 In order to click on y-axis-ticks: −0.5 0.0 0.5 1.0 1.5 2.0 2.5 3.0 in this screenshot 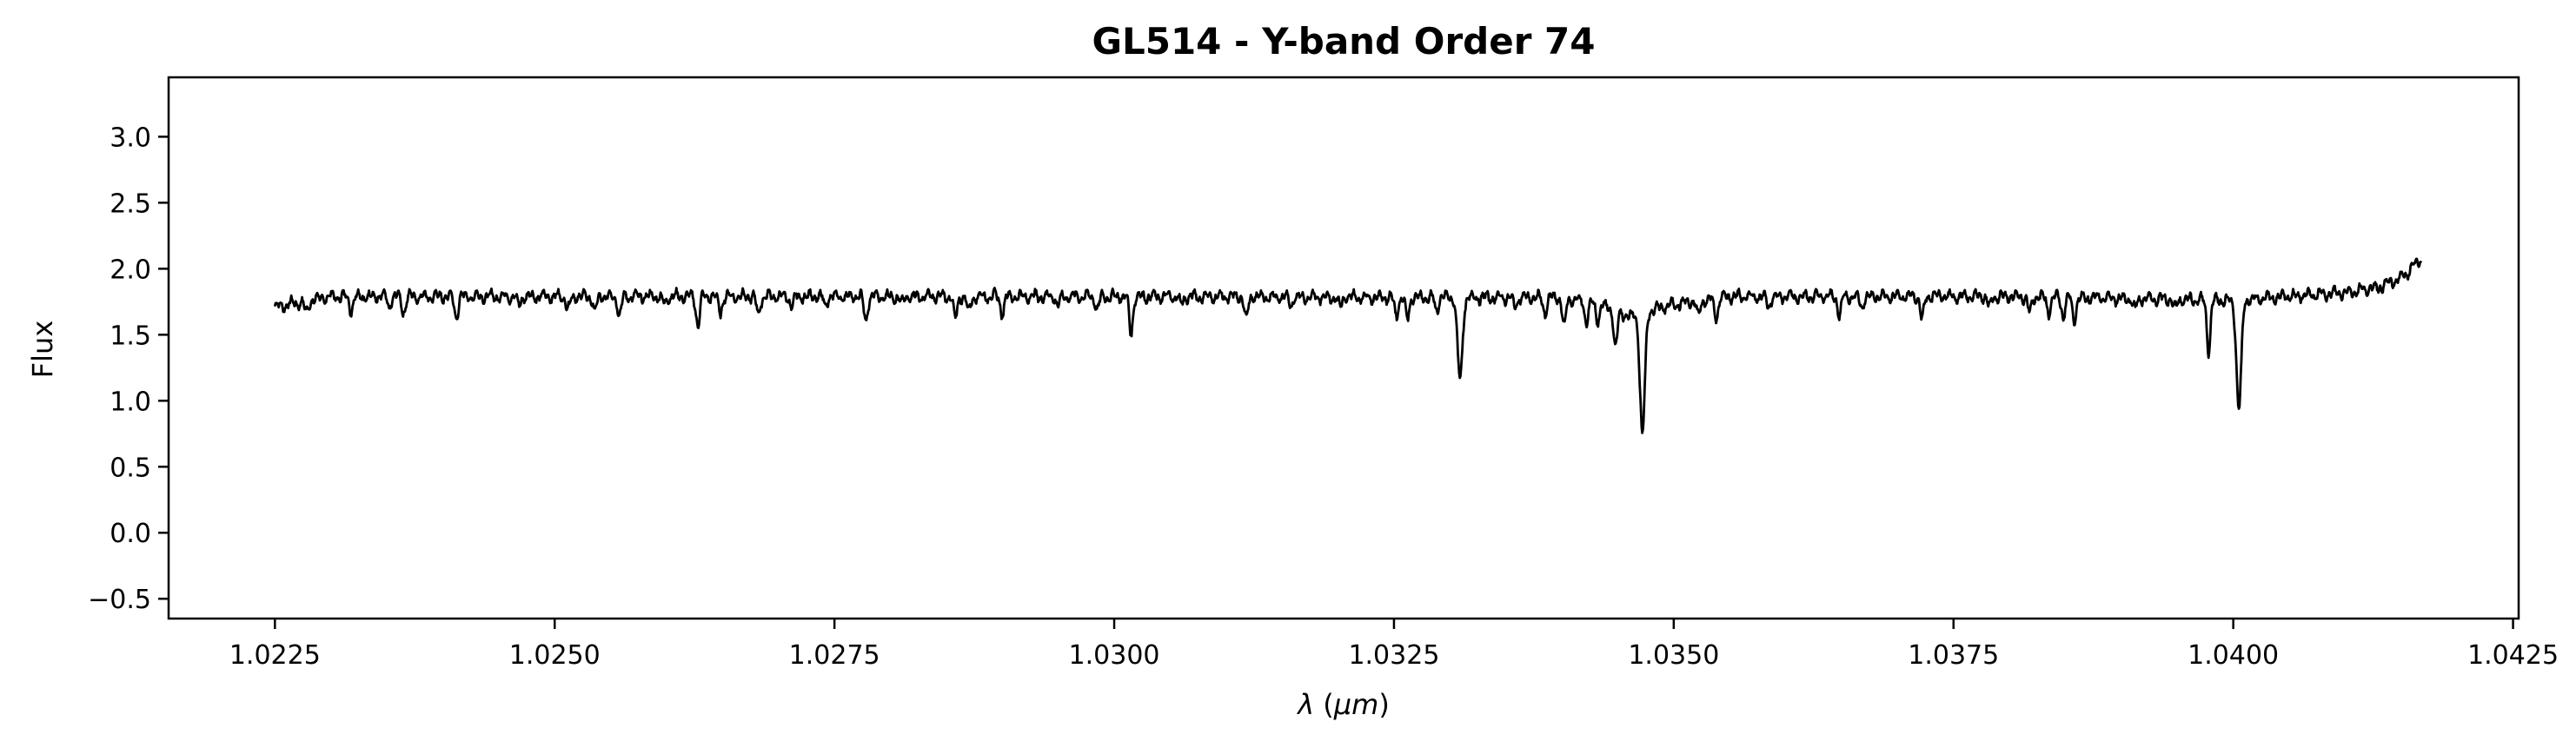, I will do `click(128, 368)`.